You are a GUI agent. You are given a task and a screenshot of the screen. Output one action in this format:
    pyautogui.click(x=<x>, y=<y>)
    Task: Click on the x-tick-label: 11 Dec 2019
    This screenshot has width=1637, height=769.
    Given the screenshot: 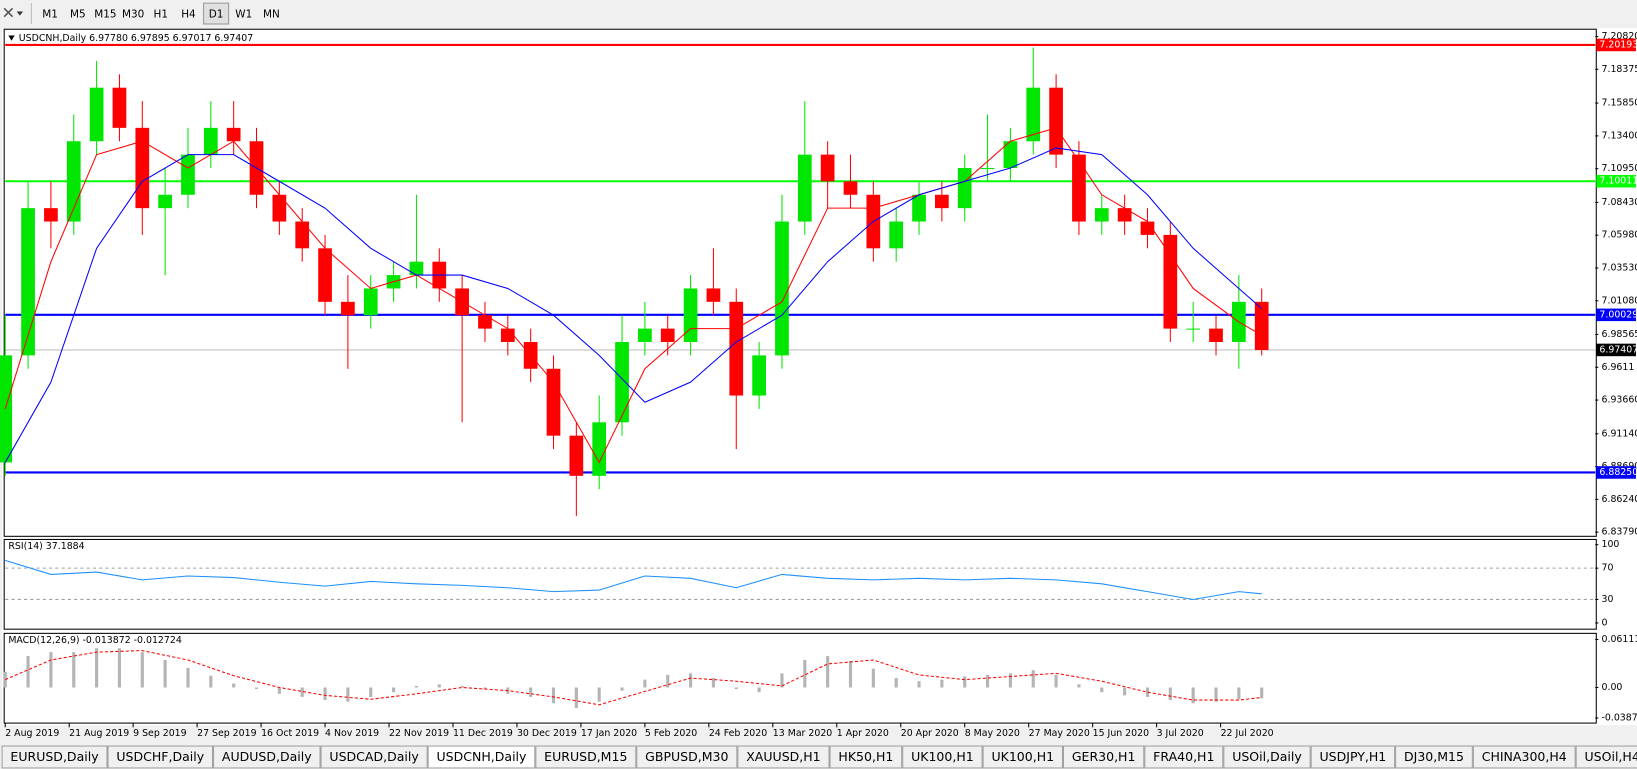 What is the action you would take?
    pyautogui.click(x=483, y=733)
    